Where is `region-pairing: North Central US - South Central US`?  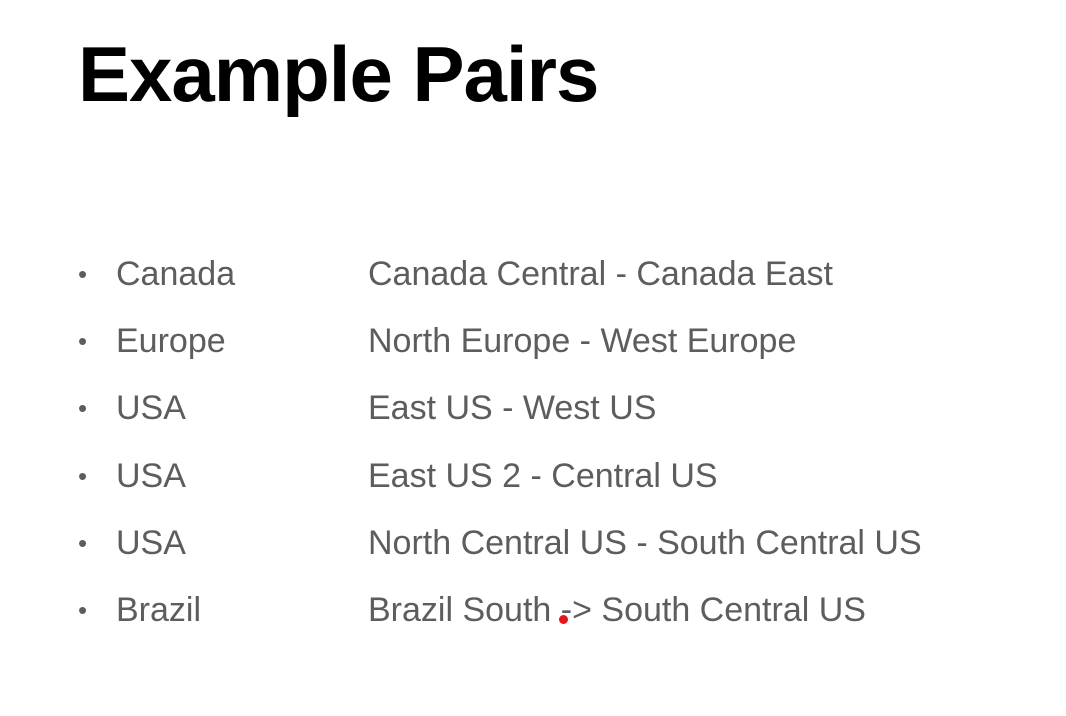 region-pairing: North Central US - South Central US is located at coordinates (645, 542).